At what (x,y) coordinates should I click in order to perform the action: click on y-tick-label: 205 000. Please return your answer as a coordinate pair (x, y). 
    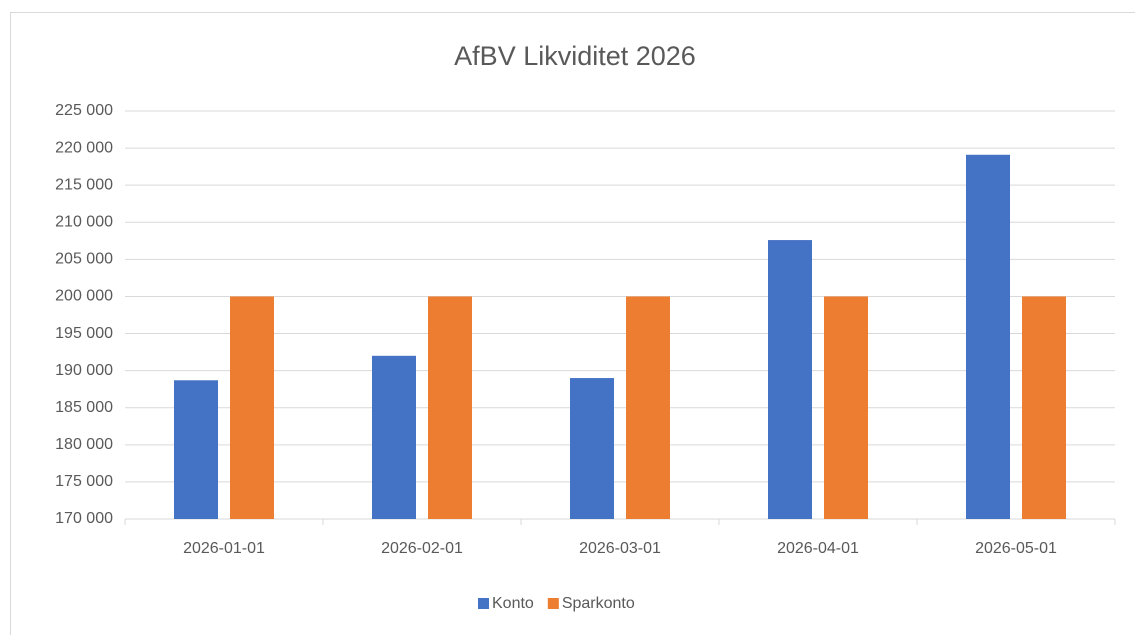
    Looking at the image, I should click on (84, 259).